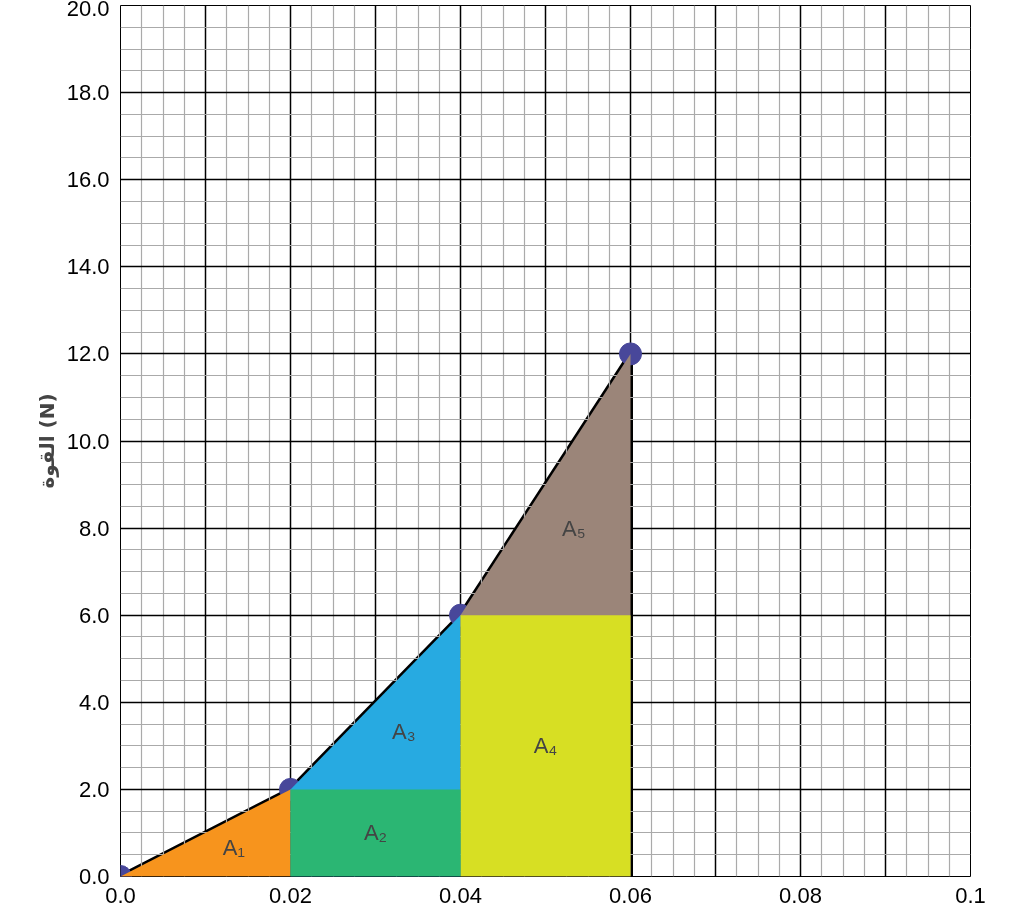 The height and width of the screenshot is (915, 1019). I want to click on y-axis-title: القوة (N), so click(46, 441).